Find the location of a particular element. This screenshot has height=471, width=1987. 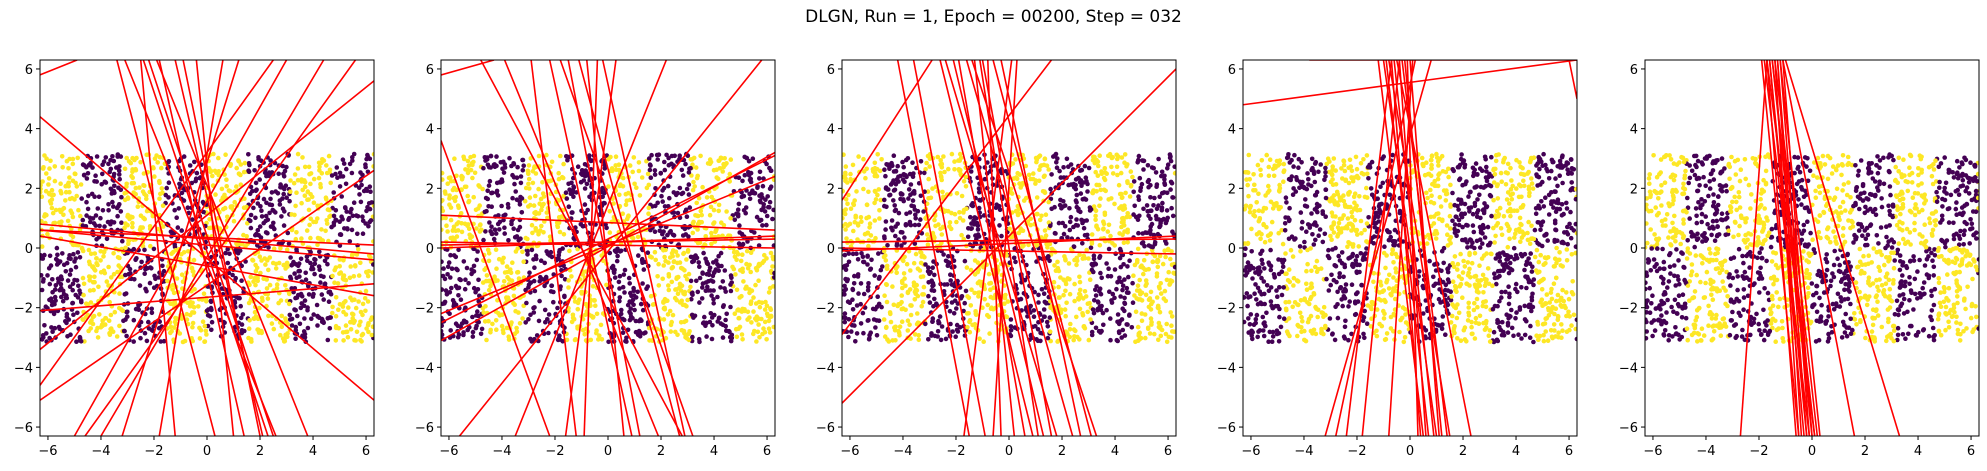

x-tick-label: −2 is located at coordinates (153, 451).